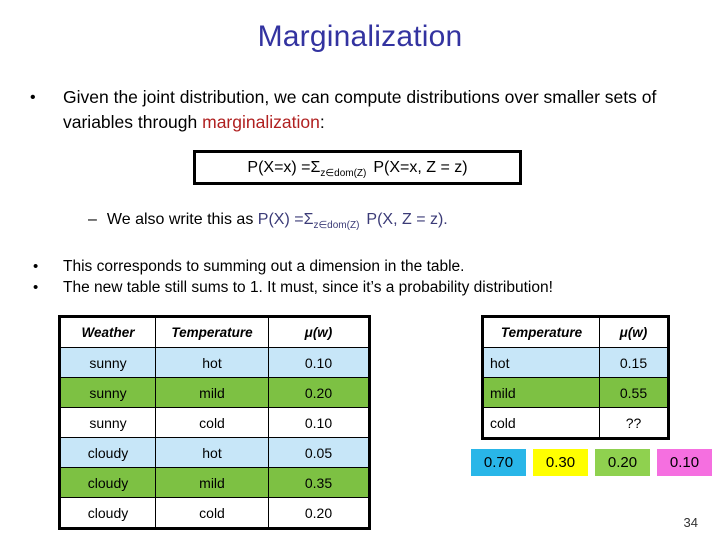  I want to click on sub-formula-lhs: P(X) =, so click(280, 219).